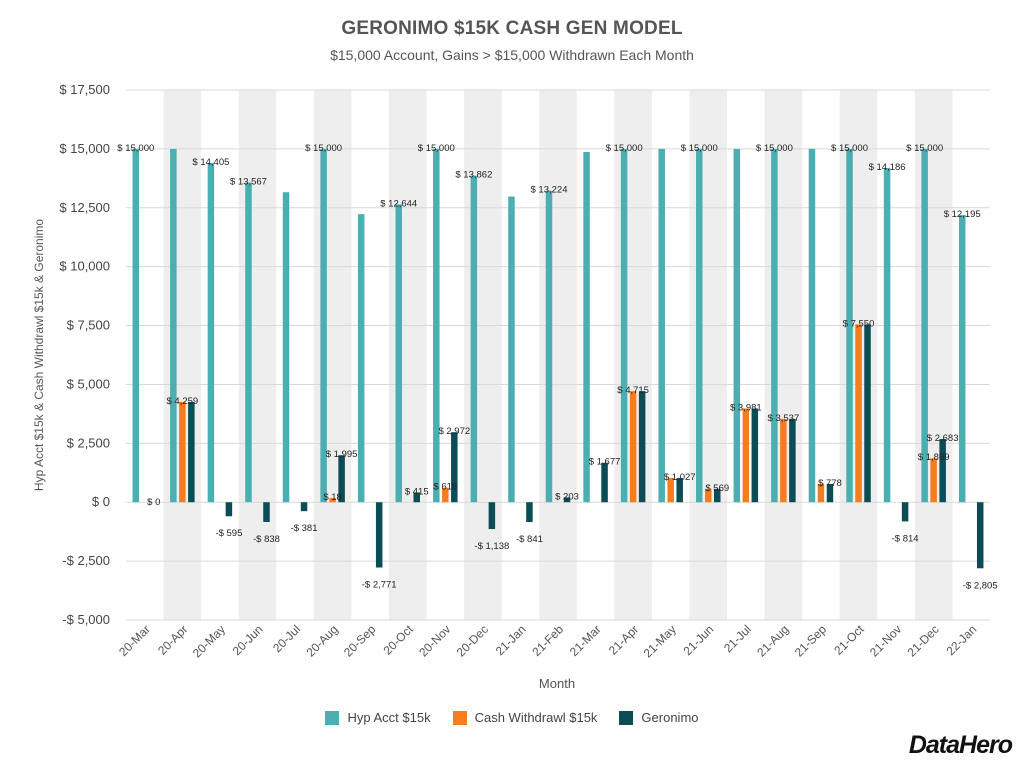  Describe the element at coordinates (304, 507) in the screenshot. I see `bar-20-Jul-geronimo` at that location.